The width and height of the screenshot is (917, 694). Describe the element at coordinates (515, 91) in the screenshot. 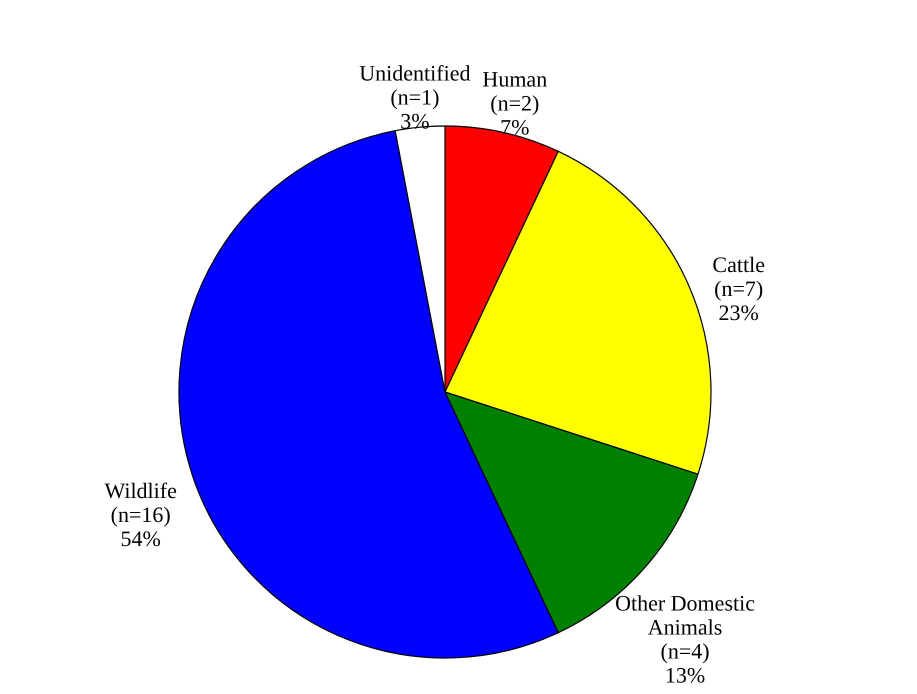

I see `slice-label: Human (n=2)` at that location.